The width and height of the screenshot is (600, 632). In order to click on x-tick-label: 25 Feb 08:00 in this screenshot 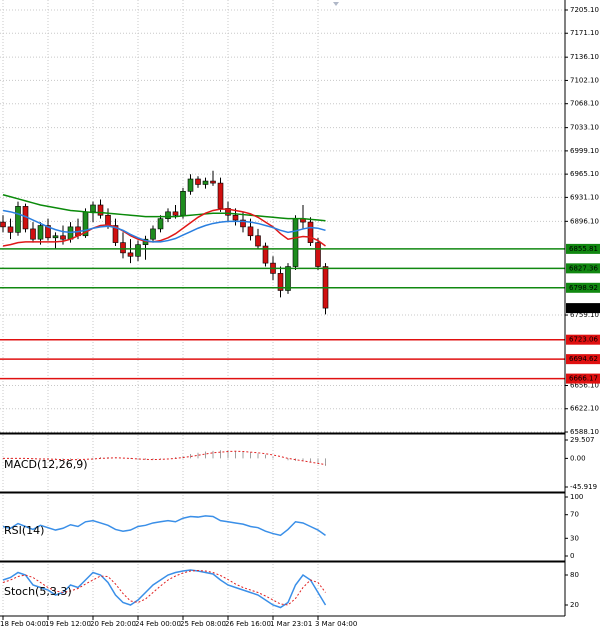, I will do `click(203, 624)`.